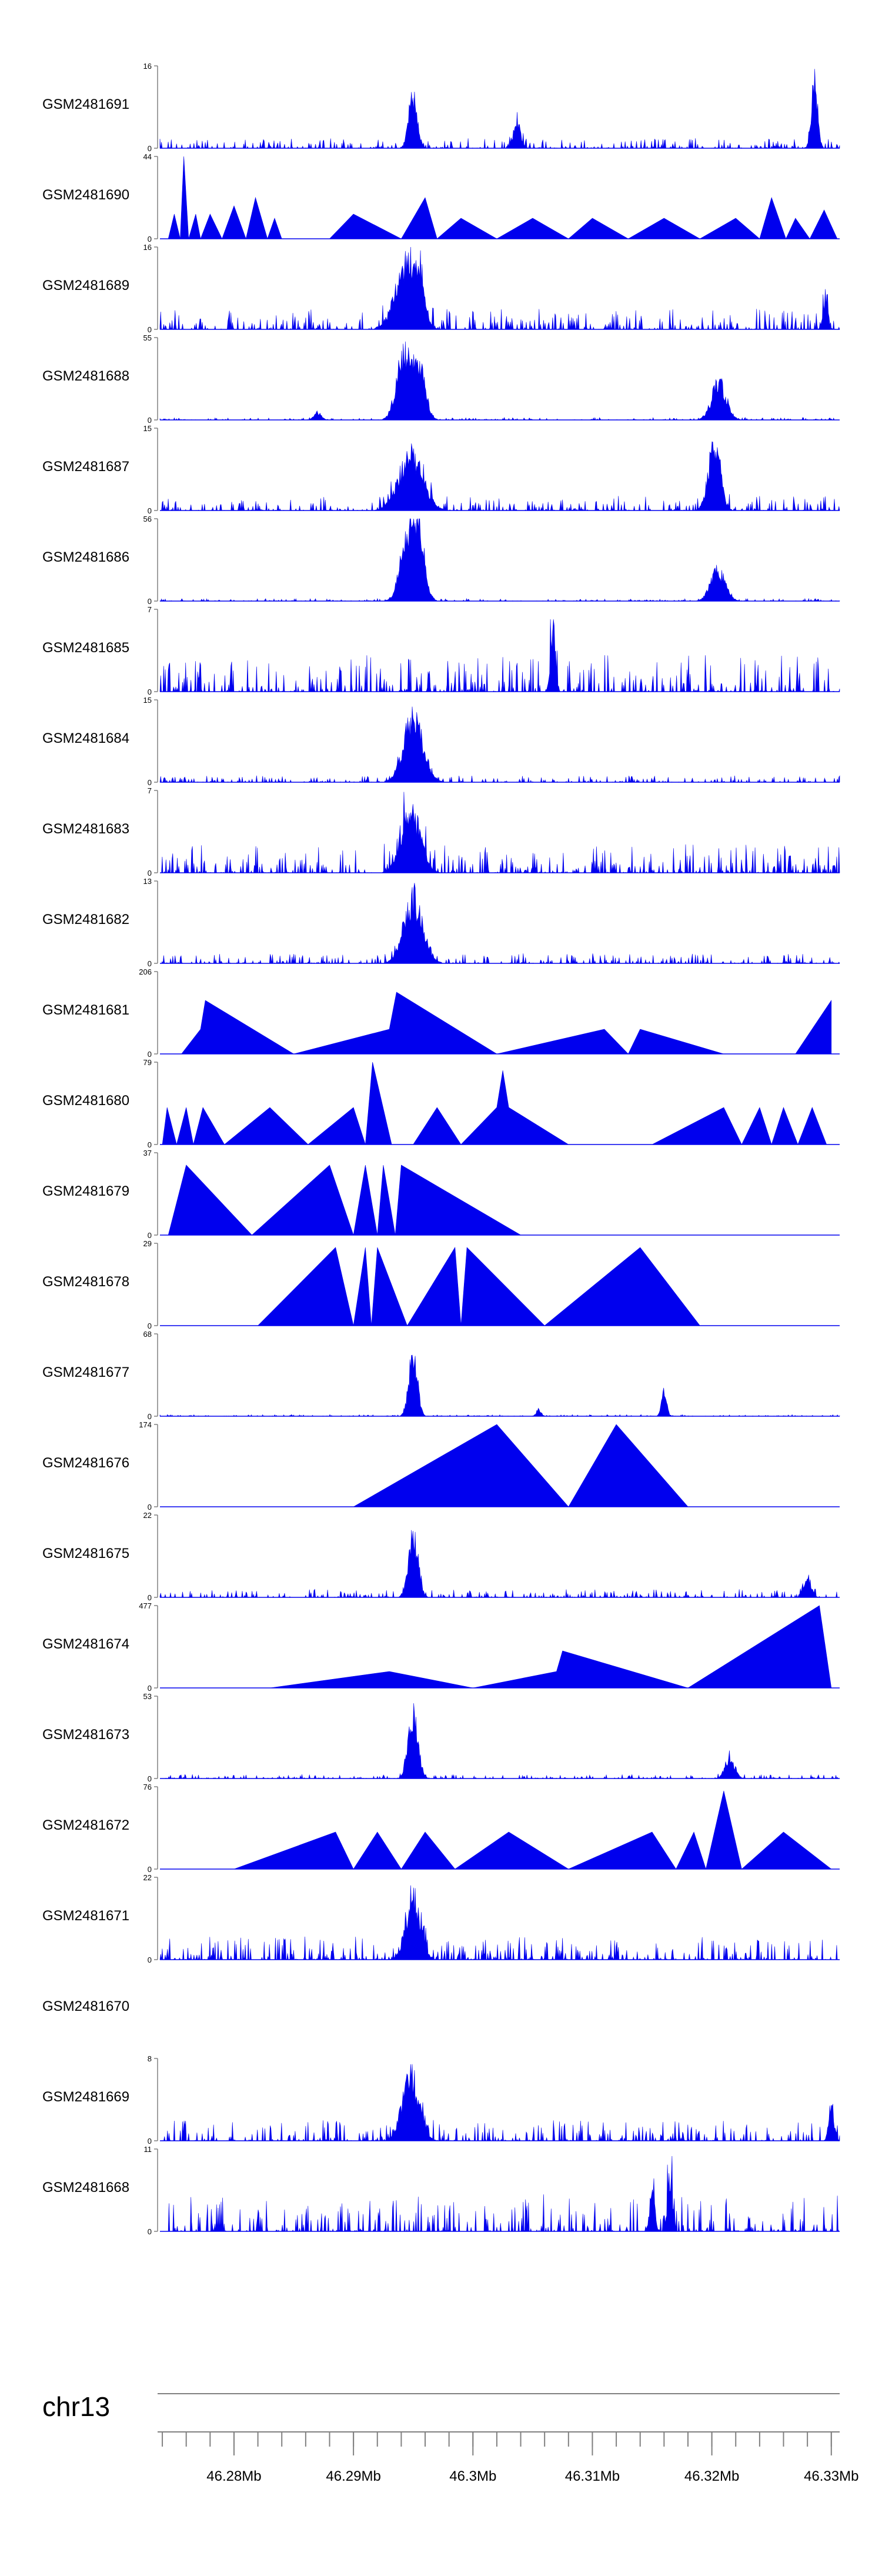 This screenshot has height=2576, width=882. I want to click on track-GSM2481673: GSM2481673 53 0, so click(441, 1737).